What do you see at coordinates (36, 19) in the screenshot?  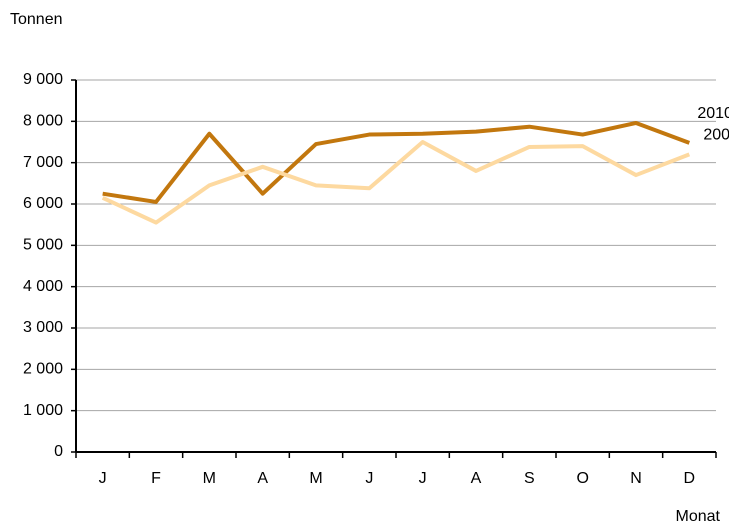 I see `y-axis-label: Tonnen` at bounding box center [36, 19].